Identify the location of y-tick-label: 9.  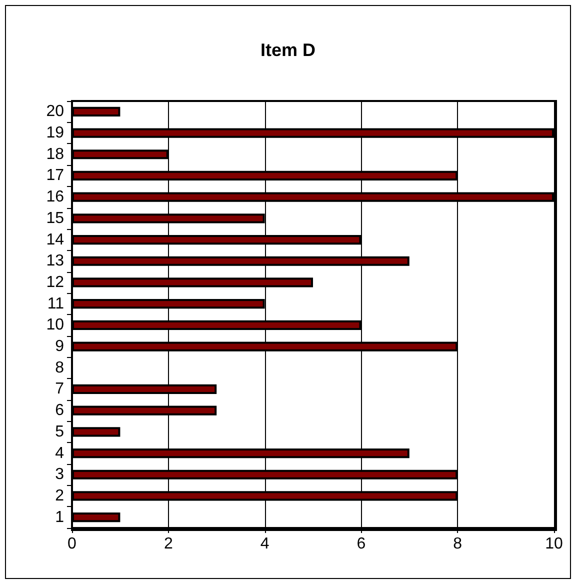
(59, 347).